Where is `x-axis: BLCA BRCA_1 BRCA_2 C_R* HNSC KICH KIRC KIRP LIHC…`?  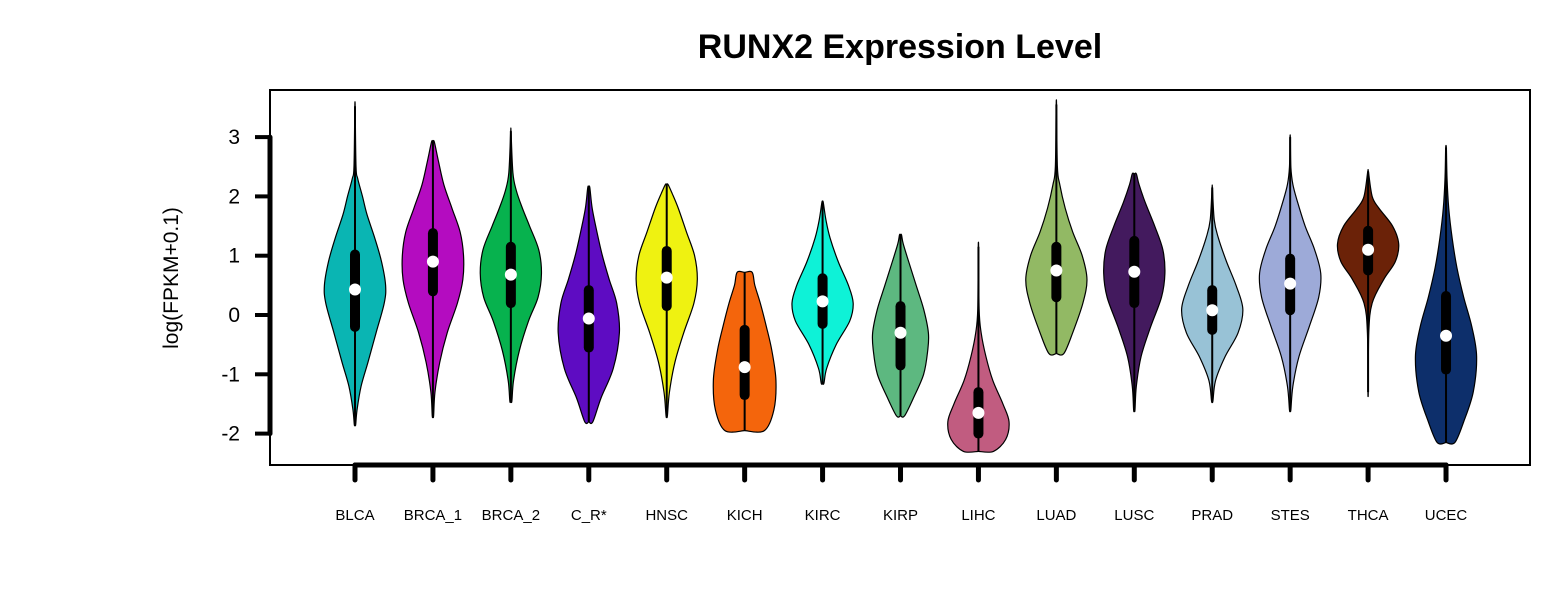 x-axis: BLCA BRCA_1 BRCA_2 C_R* HNSC KICH KIRC KIRP LIHC… is located at coordinates (901, 493).